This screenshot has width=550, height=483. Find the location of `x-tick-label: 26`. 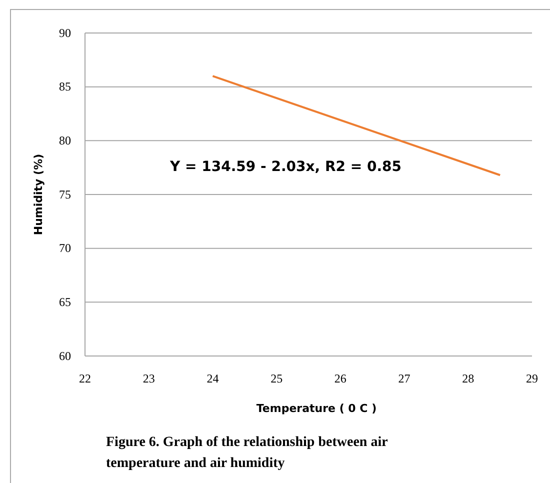

x-tick-label: 26 is located at coordinates (340, 379).